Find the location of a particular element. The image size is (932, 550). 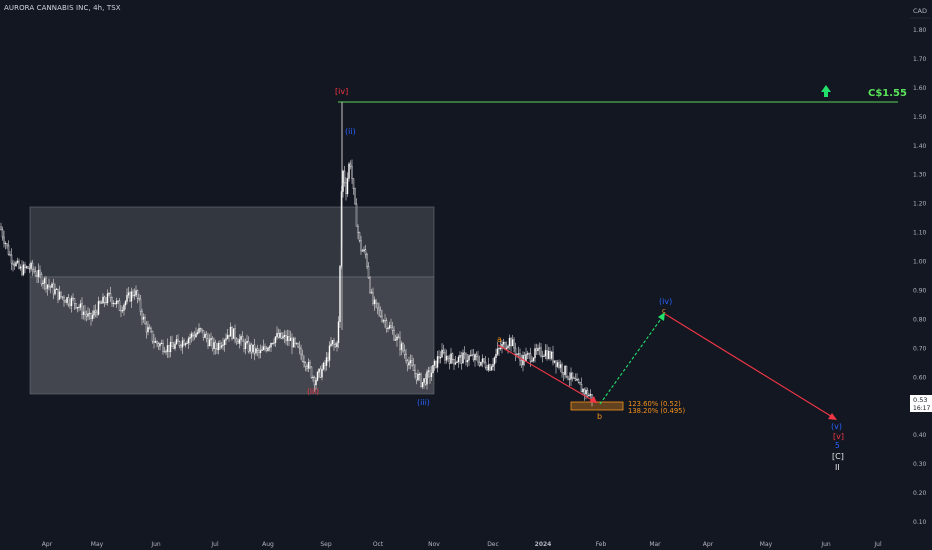

arrowhead-c is located at coordinates (661, 316).